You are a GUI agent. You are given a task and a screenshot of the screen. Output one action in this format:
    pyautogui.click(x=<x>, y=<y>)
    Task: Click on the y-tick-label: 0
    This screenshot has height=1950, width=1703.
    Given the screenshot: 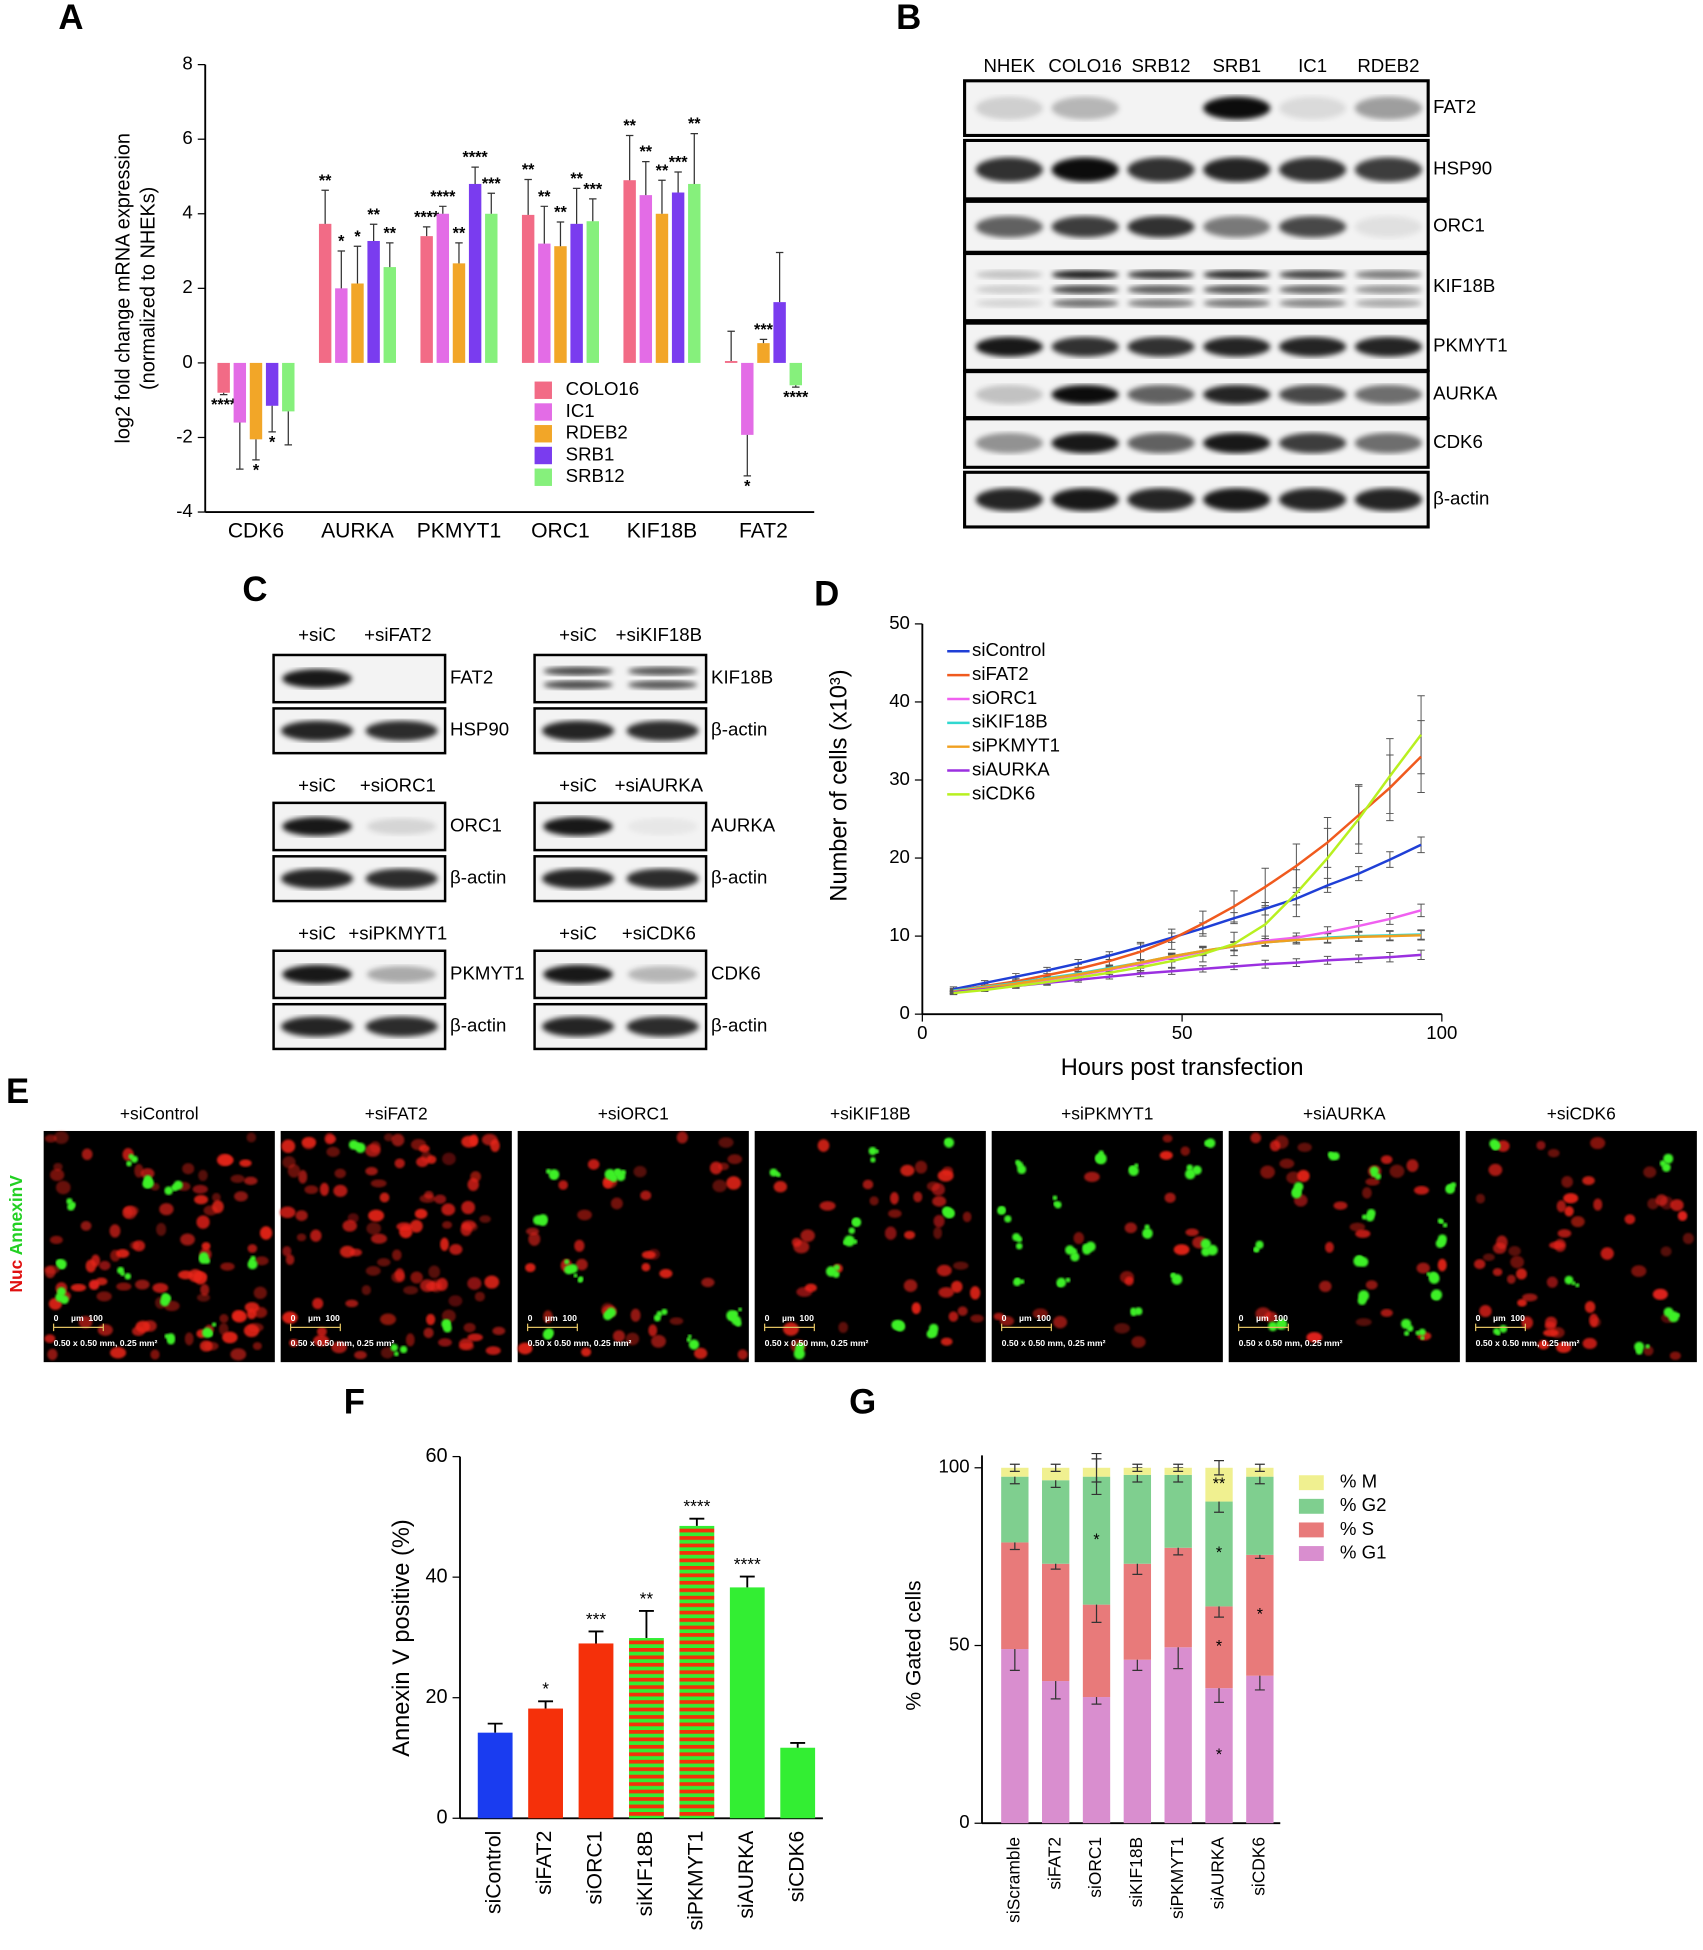 What is the action you would take?
    pyautogui.click(x=187, y=361)
    